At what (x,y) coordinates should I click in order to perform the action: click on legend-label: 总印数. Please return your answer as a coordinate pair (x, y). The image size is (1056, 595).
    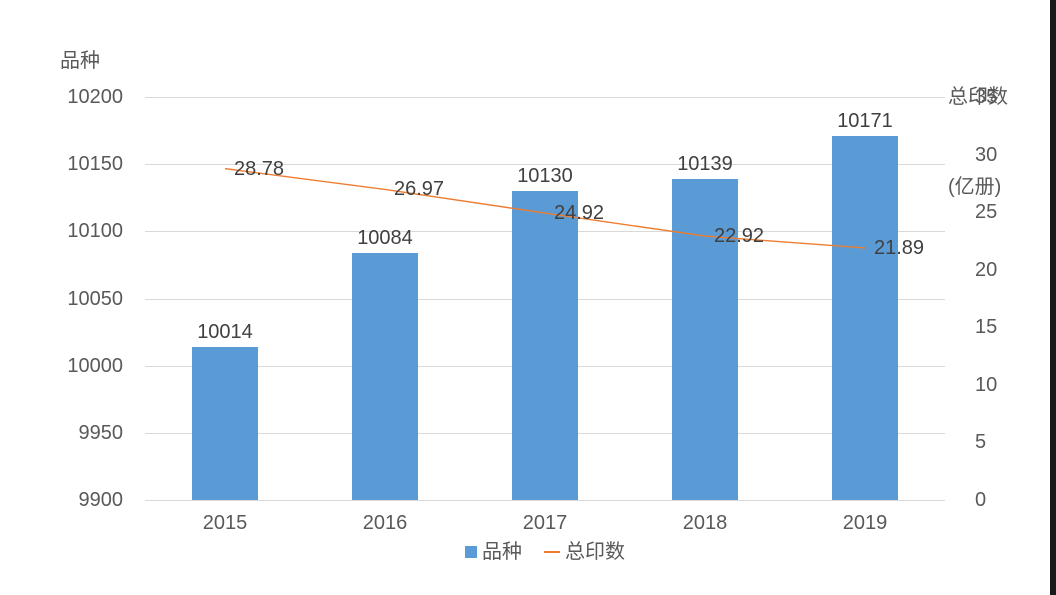
    Looking at the image, I should click on (595, 552).